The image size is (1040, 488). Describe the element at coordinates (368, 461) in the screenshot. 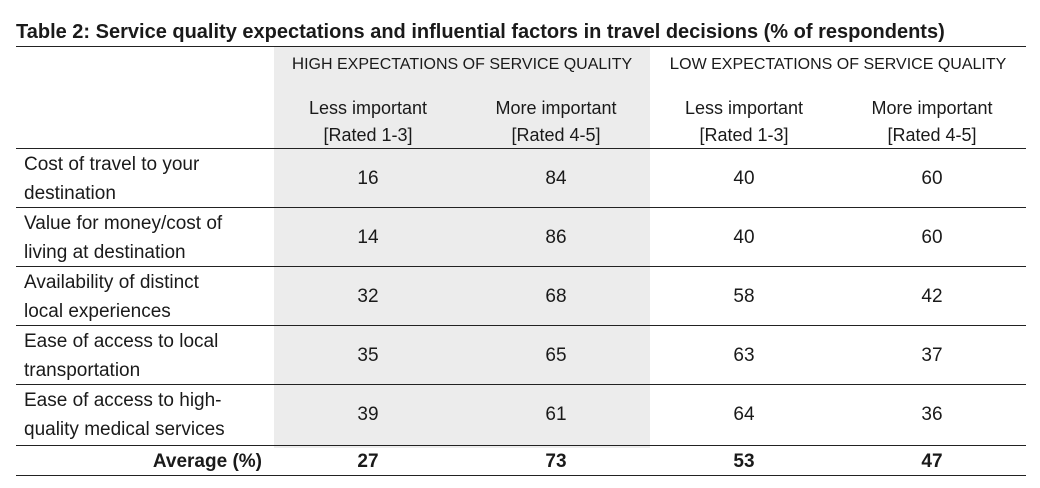

I see `average-cell: 27` at that location.